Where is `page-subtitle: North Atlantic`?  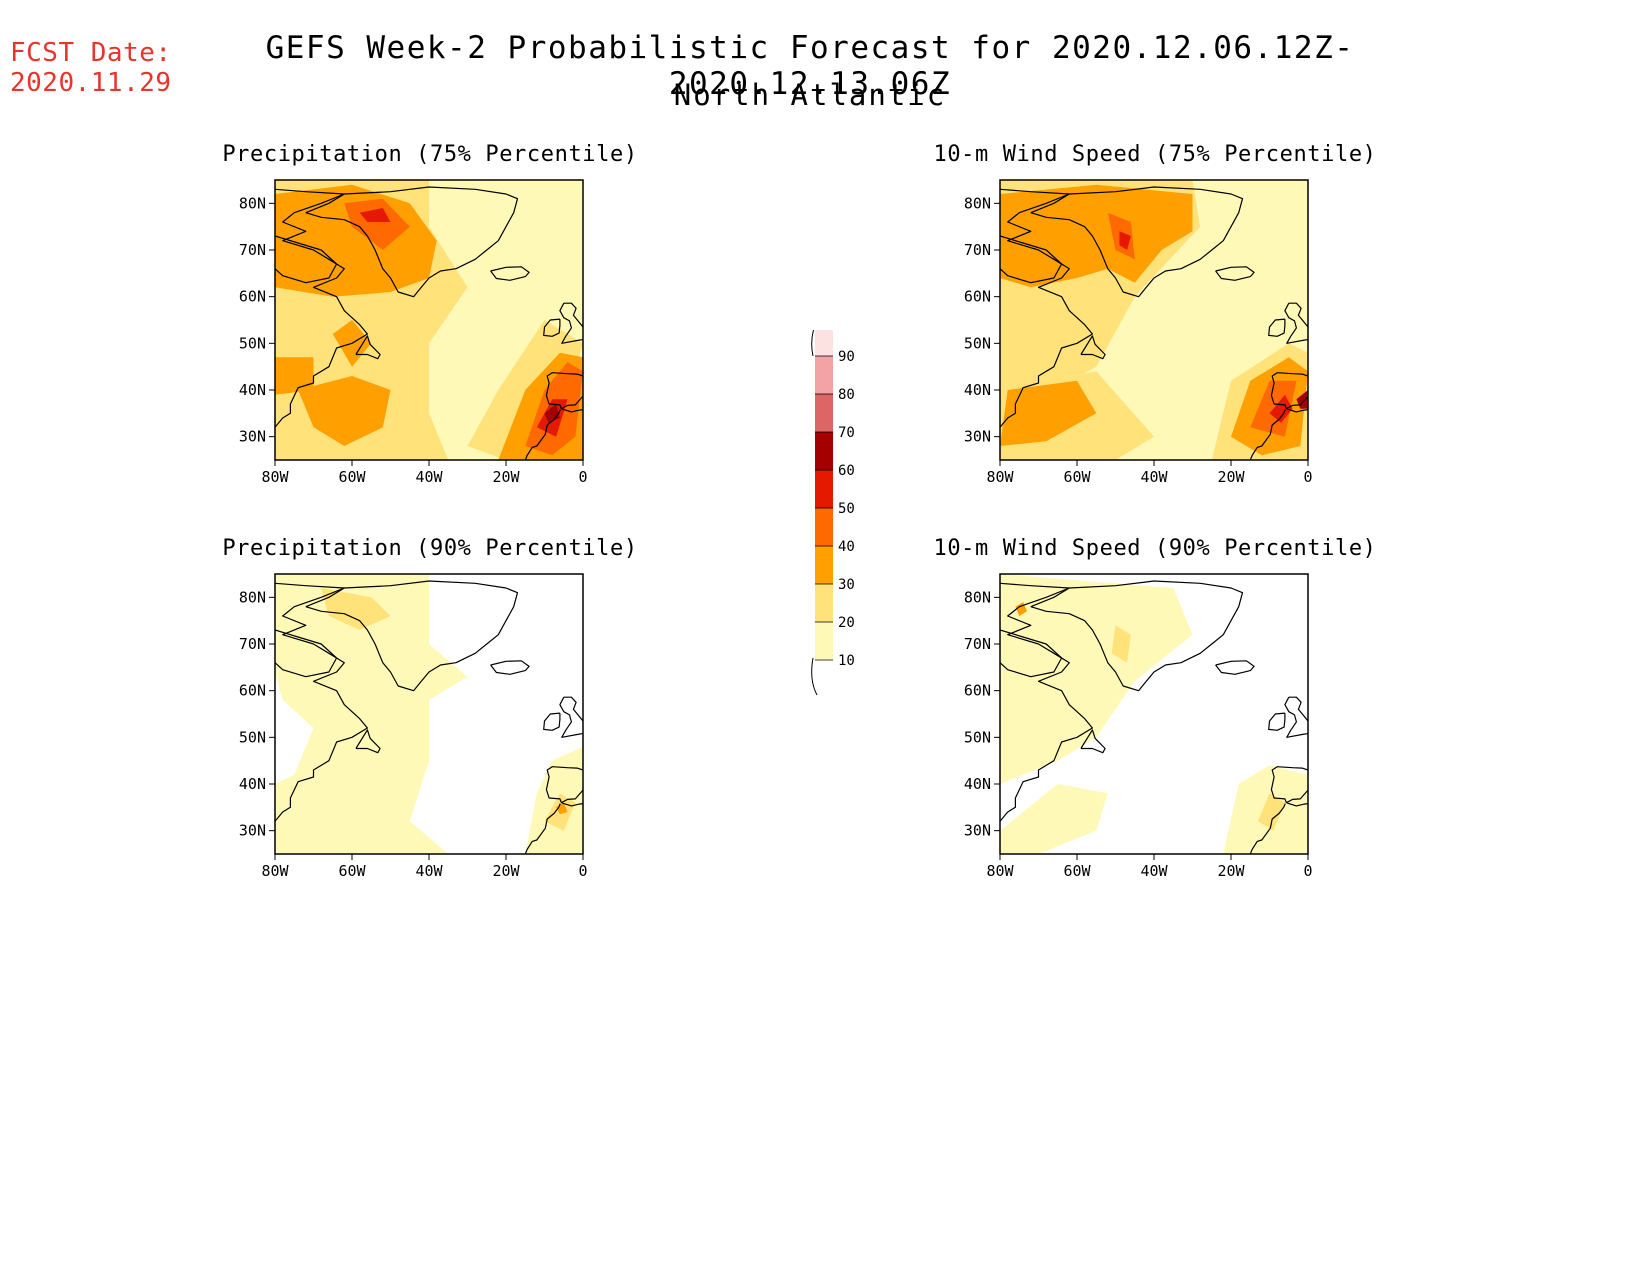
page-subtitle: North Atlantic is located at coordinates (810, 95).